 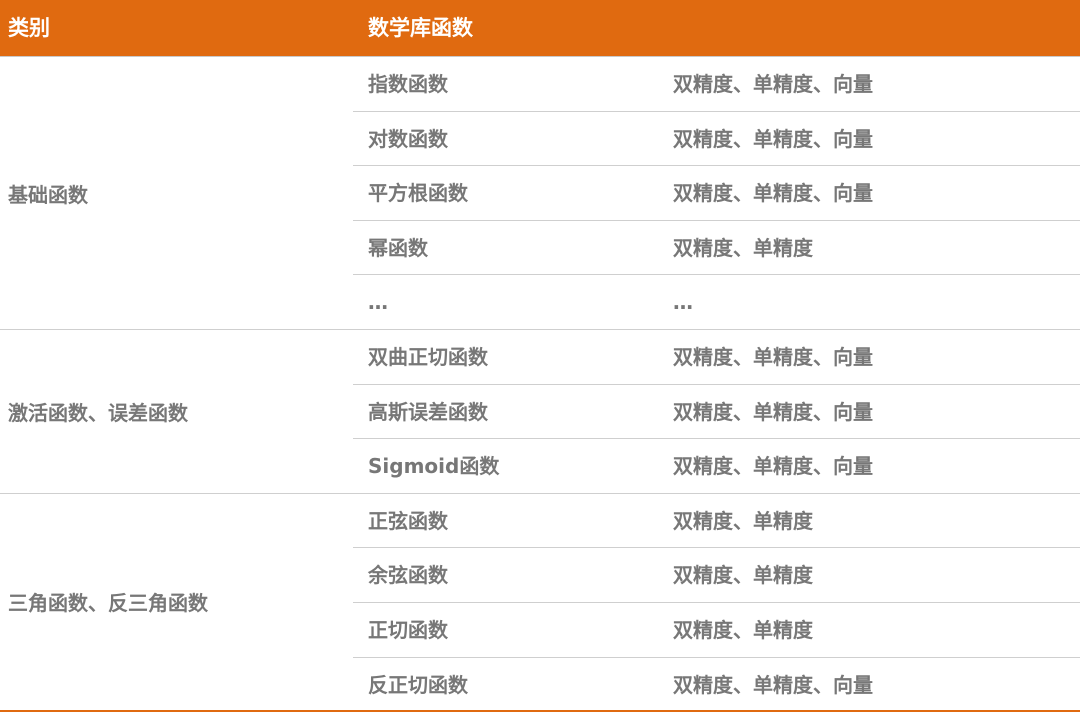 What do you see at coordinates (540, 28) in the screenshot?
I see `table-header: 类别 数学库函数` at bounding box center [540, 28].